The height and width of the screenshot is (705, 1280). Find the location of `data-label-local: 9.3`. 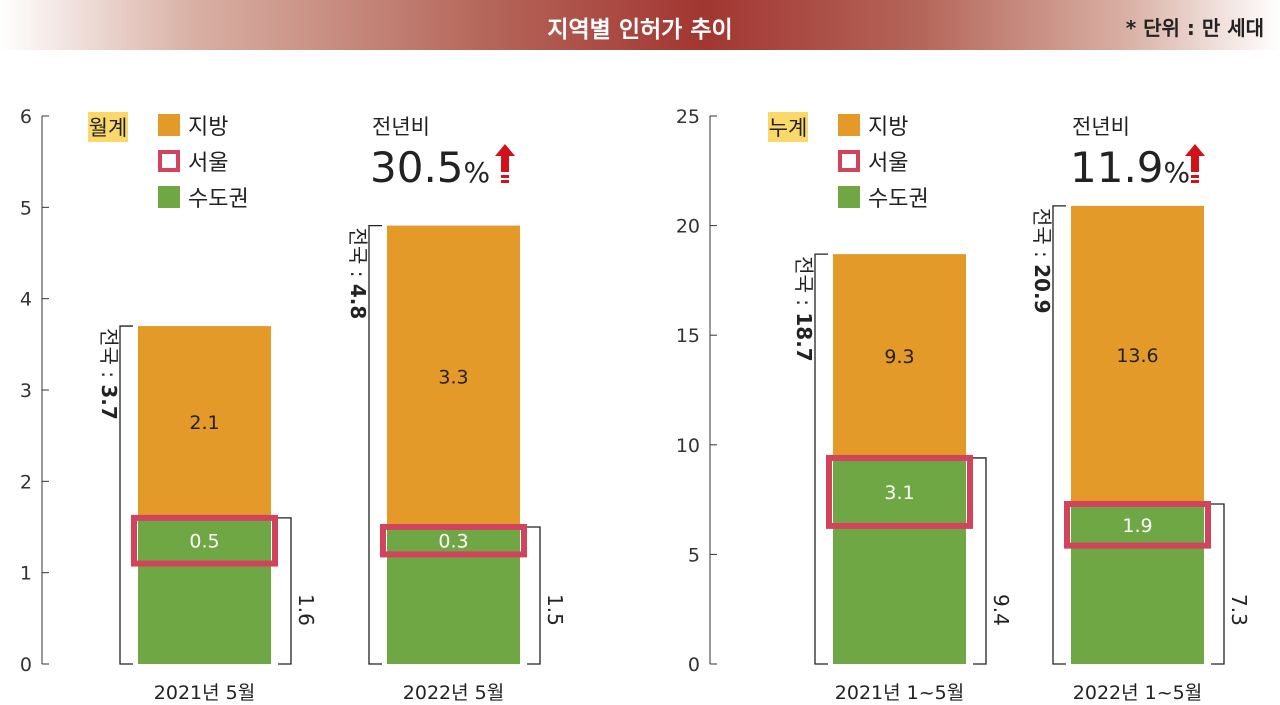

data-label-local: 9.3 is located at coordinates (899, 357).